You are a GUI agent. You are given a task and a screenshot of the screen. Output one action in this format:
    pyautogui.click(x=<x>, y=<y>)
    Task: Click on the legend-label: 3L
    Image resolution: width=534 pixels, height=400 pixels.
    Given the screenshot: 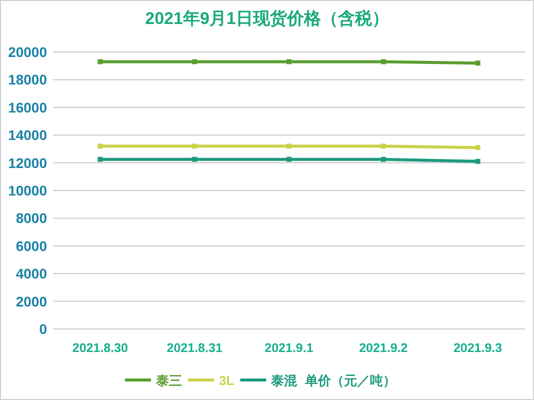 What is the action you would take?
    pyautogui.click(x=226, y=380)
    